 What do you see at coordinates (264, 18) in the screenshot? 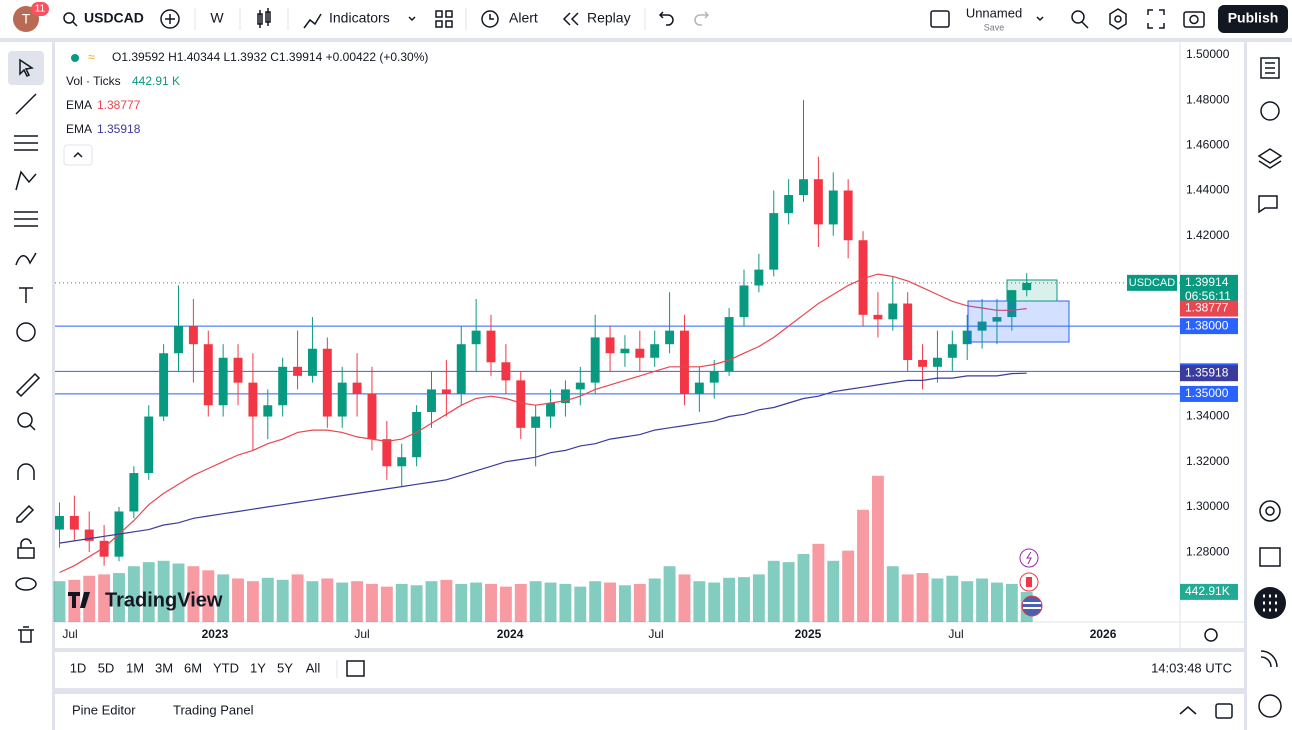
I see `chart-type` at bounding box center [264, 18].